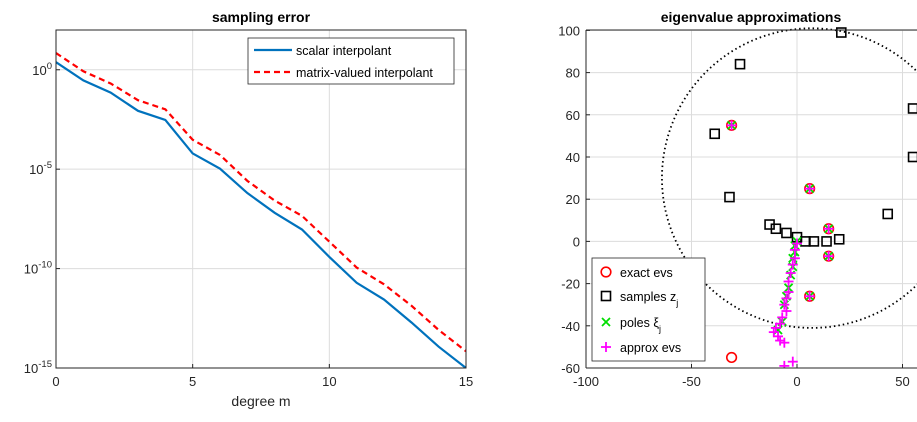 This screenshot has width=917, height=422. What do you see at coordinates (691, 381) in the screenshot?
I see `x-tick-label-right: -50` at bounding box center [691, 381].